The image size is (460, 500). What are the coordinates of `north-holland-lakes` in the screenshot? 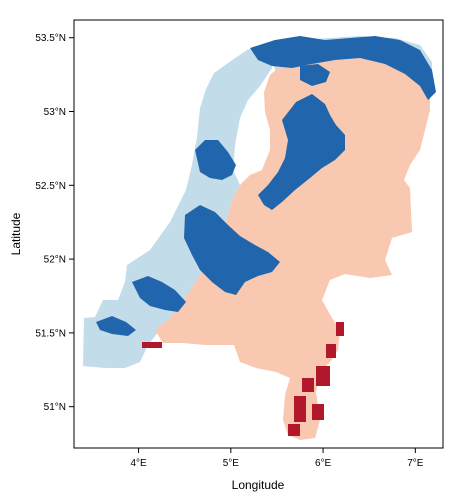 It's located at (215, 160).